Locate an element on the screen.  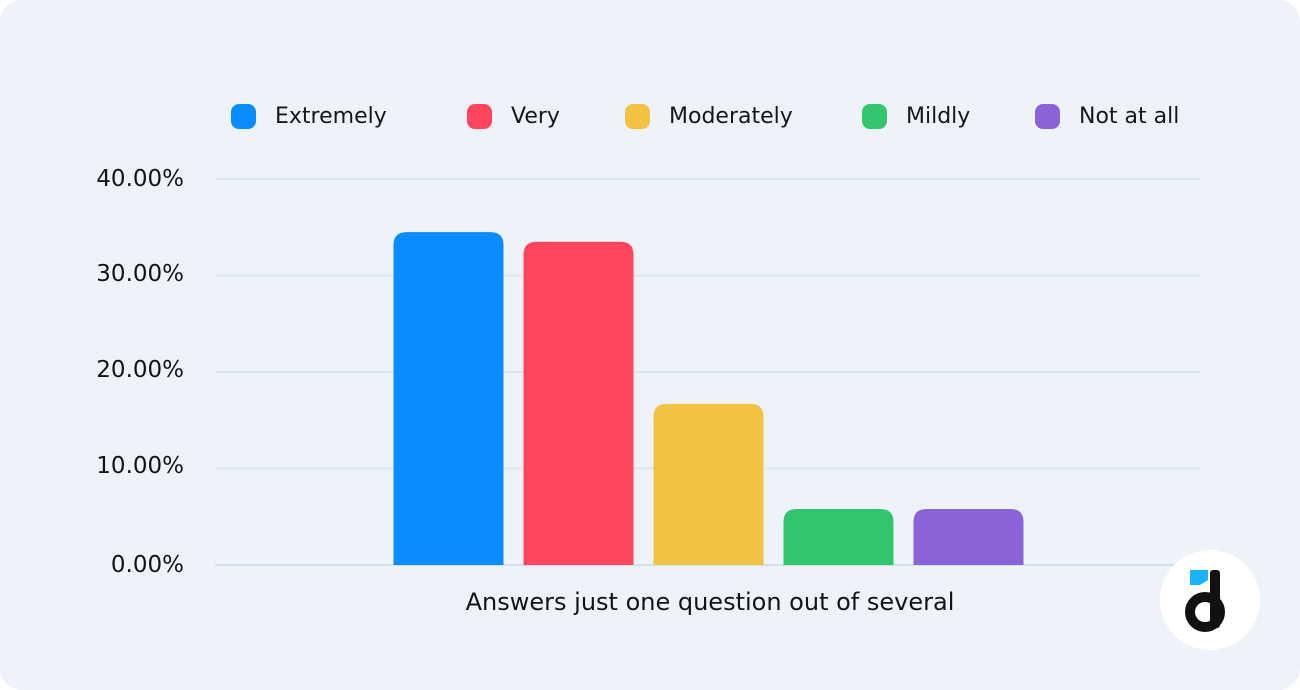
legend-item-very: Very is located at coordinates (513, 116).